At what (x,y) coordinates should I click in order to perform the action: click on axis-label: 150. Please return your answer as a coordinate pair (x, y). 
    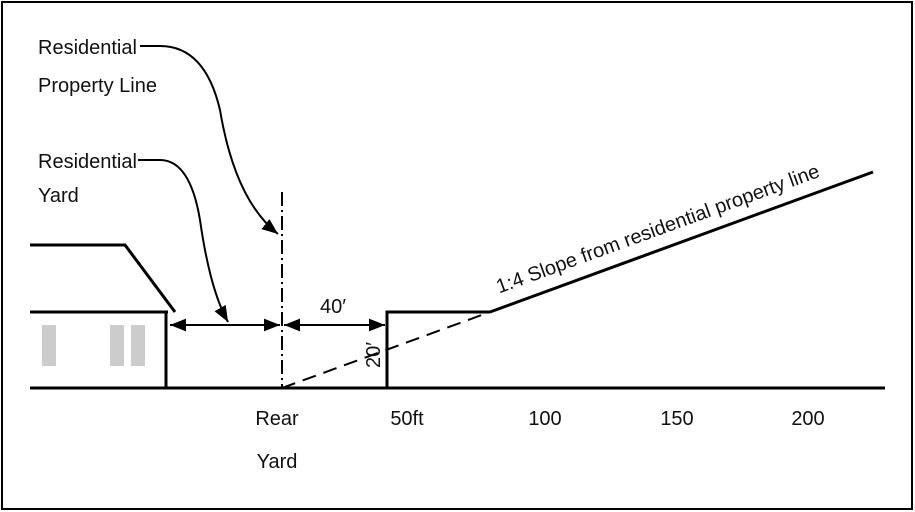
    Looking at the image, I should click on (676, 419).